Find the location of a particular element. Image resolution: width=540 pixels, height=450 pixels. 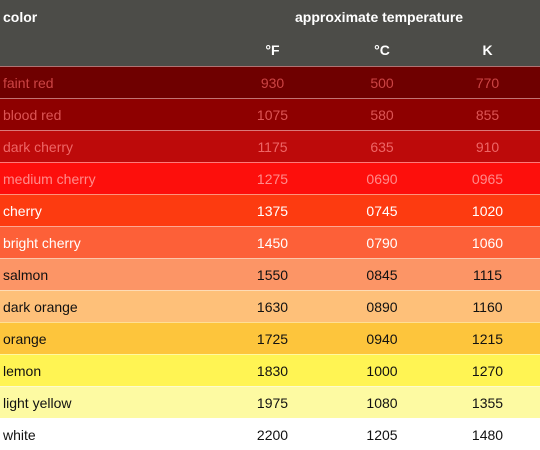

celsius-cell: 0890 is located at coordinates (382, 306).